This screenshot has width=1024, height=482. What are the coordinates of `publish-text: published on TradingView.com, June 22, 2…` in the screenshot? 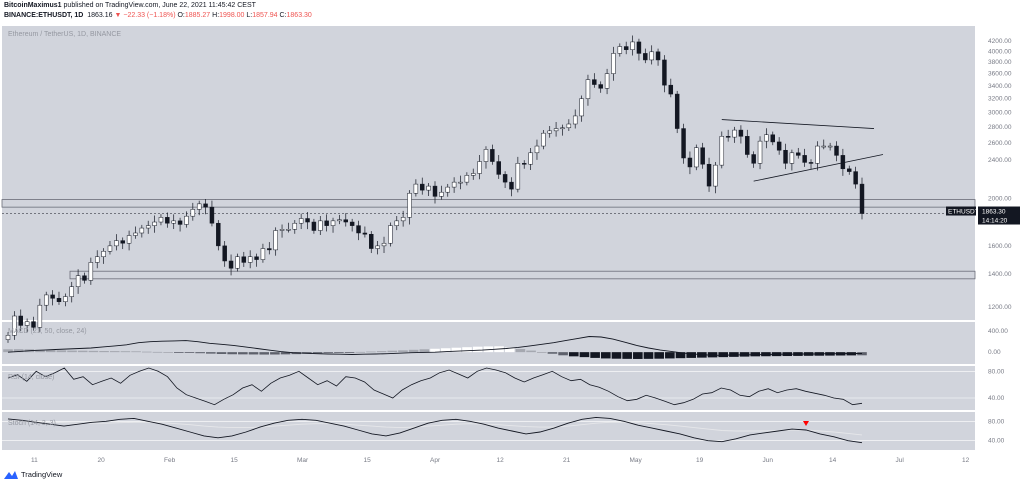 It's located at (159, 5).